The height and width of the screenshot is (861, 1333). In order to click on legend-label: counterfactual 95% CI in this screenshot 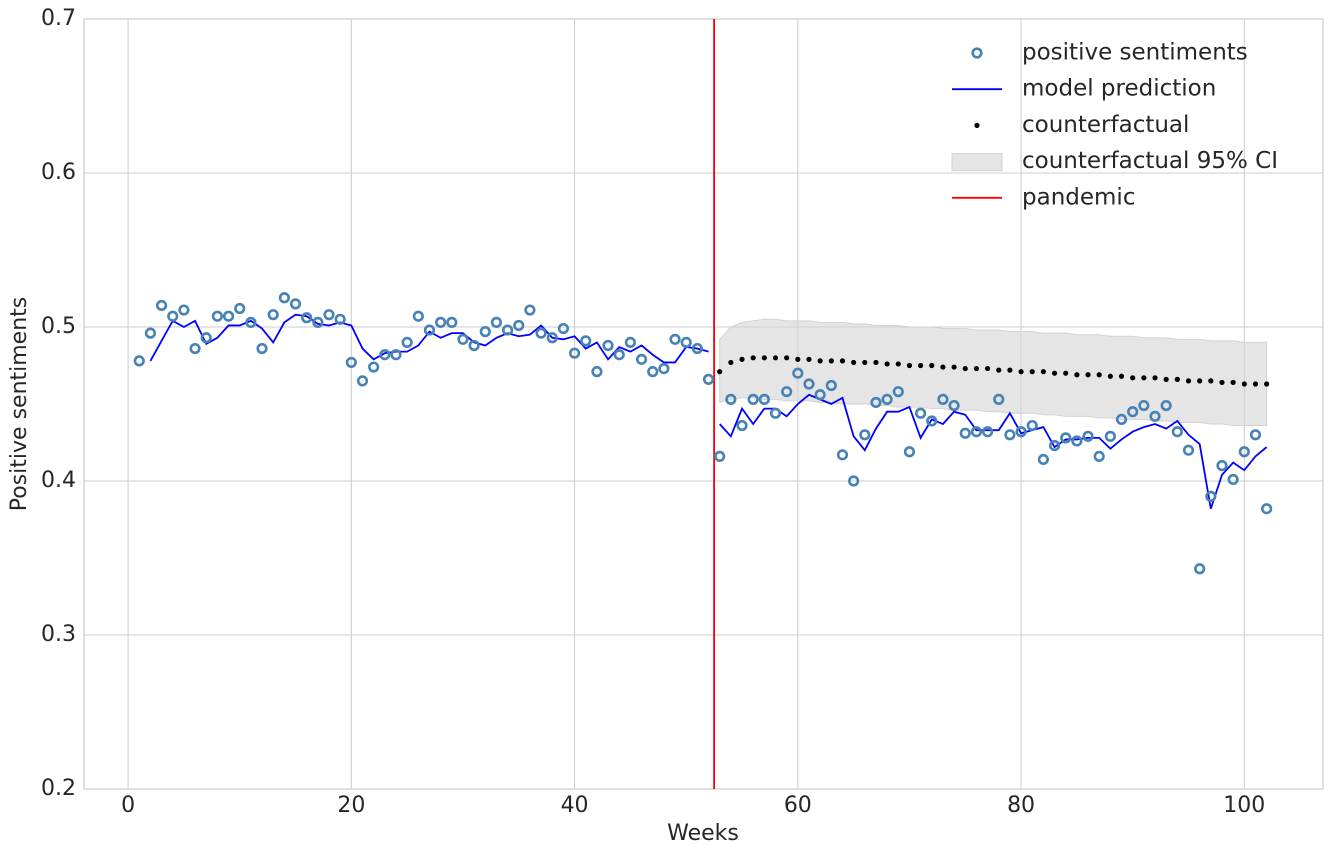, I will do `click(1150, 161)`.